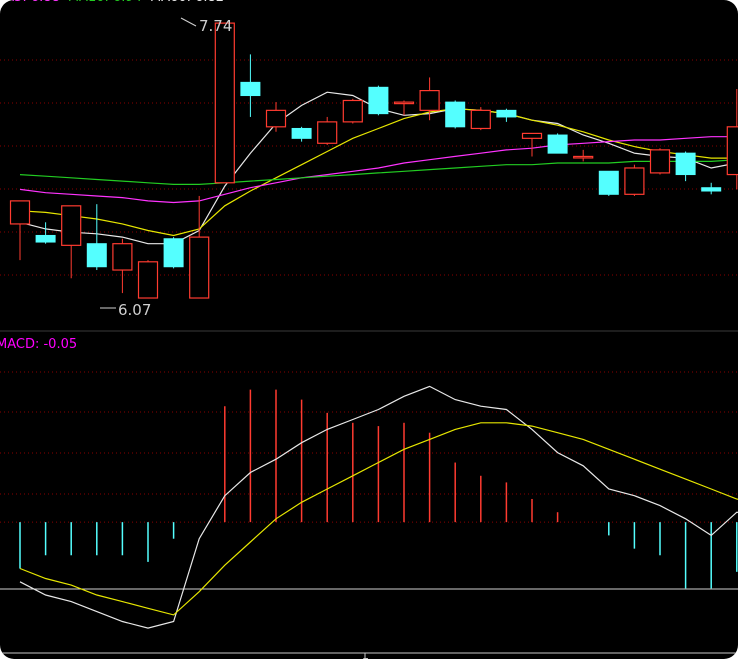 The image size is (738, 659). I want to click on high-arrow, so click(188, 22).